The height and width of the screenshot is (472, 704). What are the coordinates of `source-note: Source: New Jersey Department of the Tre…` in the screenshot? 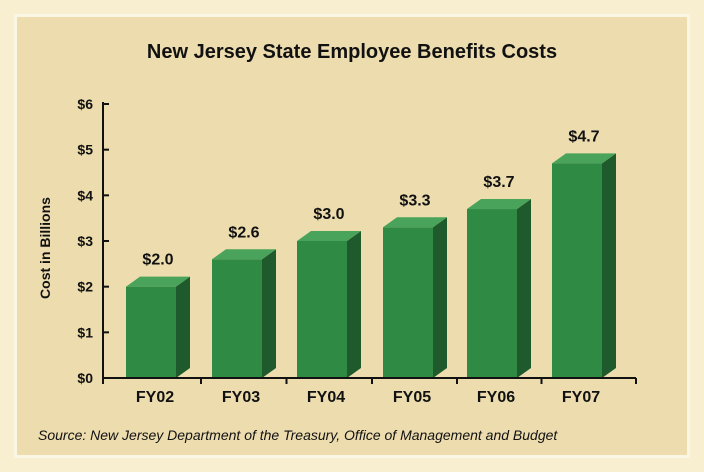 It's located at (298, 435).